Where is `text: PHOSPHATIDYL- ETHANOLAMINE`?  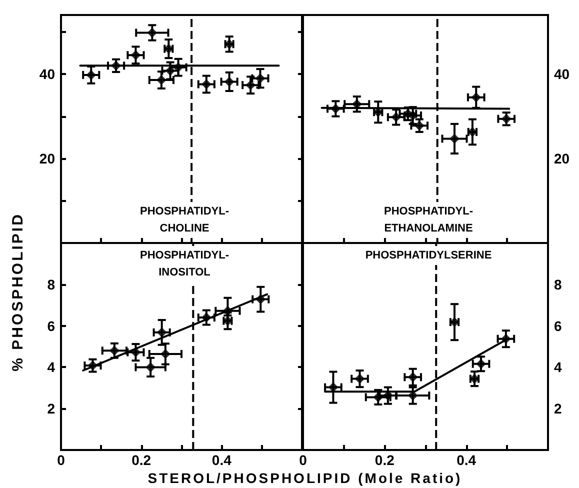 text: PHOSPHATIDYL- ETHANOLAMINE is located at coordinates (429, 220).